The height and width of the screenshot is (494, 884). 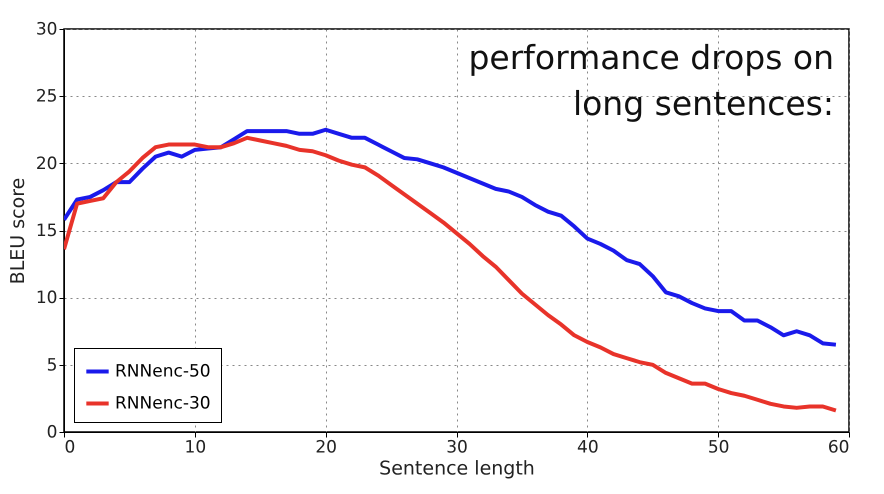 What do you see at coordinates (47, 231) in the screenshot?
I see `y-tick-label: 15` at bounding box center [47, 231].